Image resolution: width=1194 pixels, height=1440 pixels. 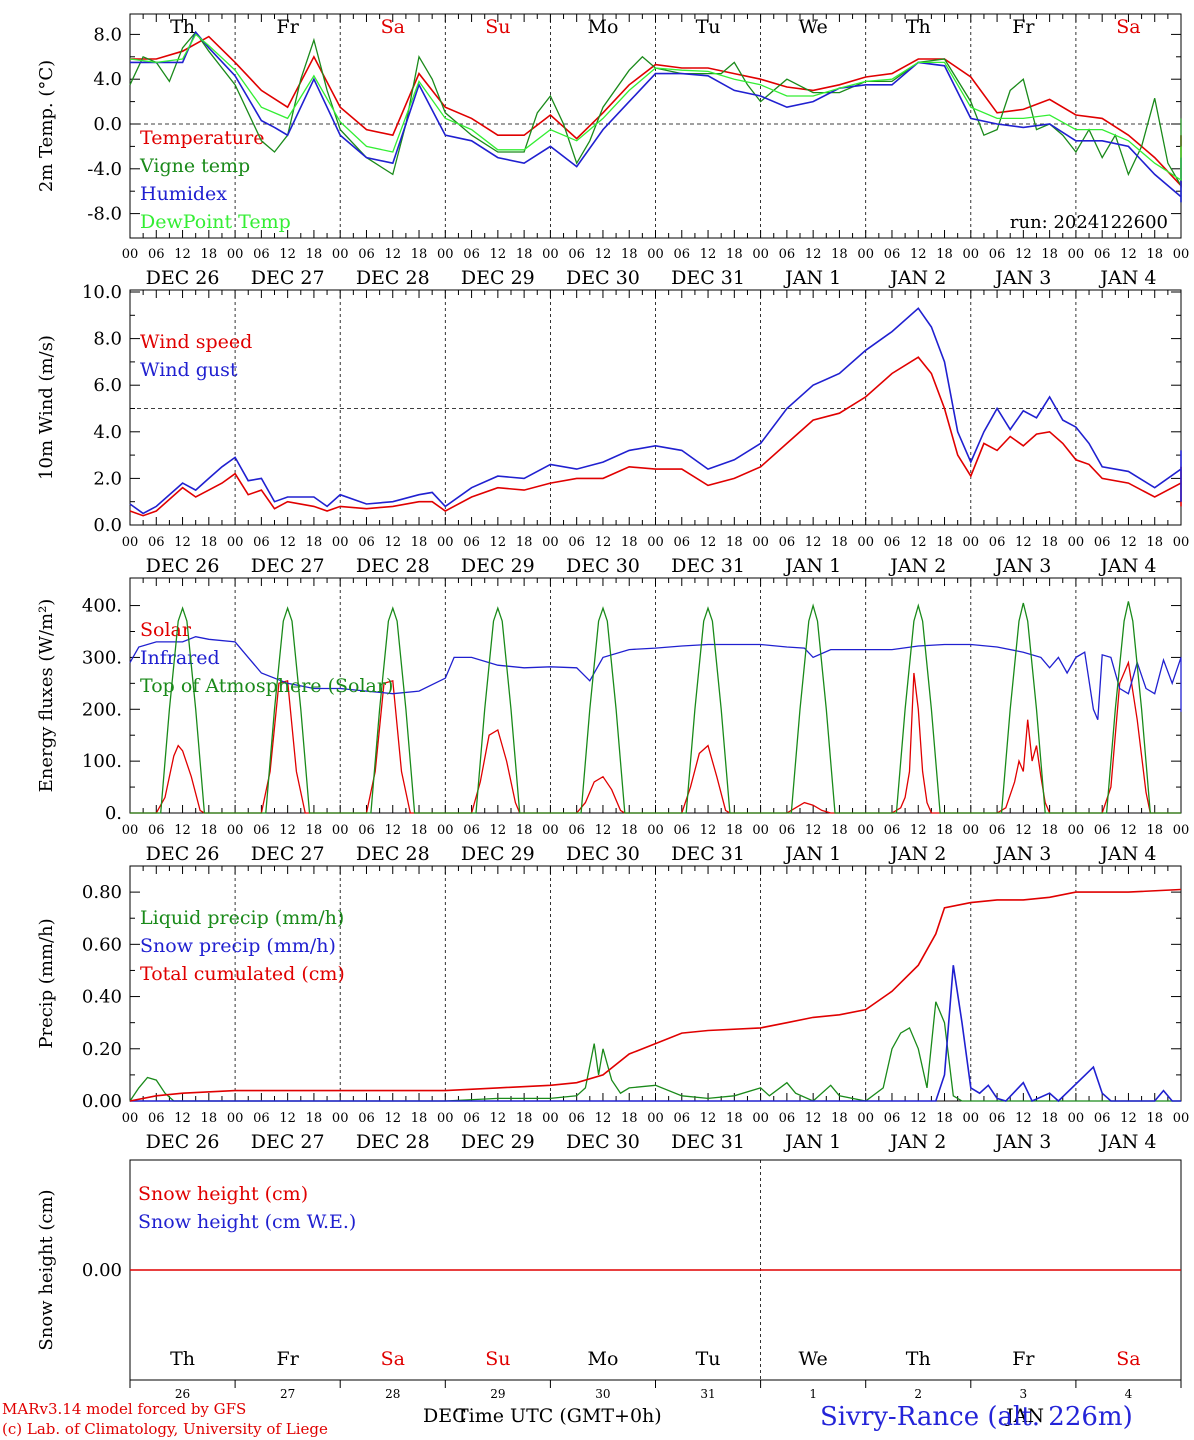 What do you see at coordinates (1127, 1142) in the screenshot?
I see `day-label-precip-9: JAN 4` at bounding box center [1127, 1142].